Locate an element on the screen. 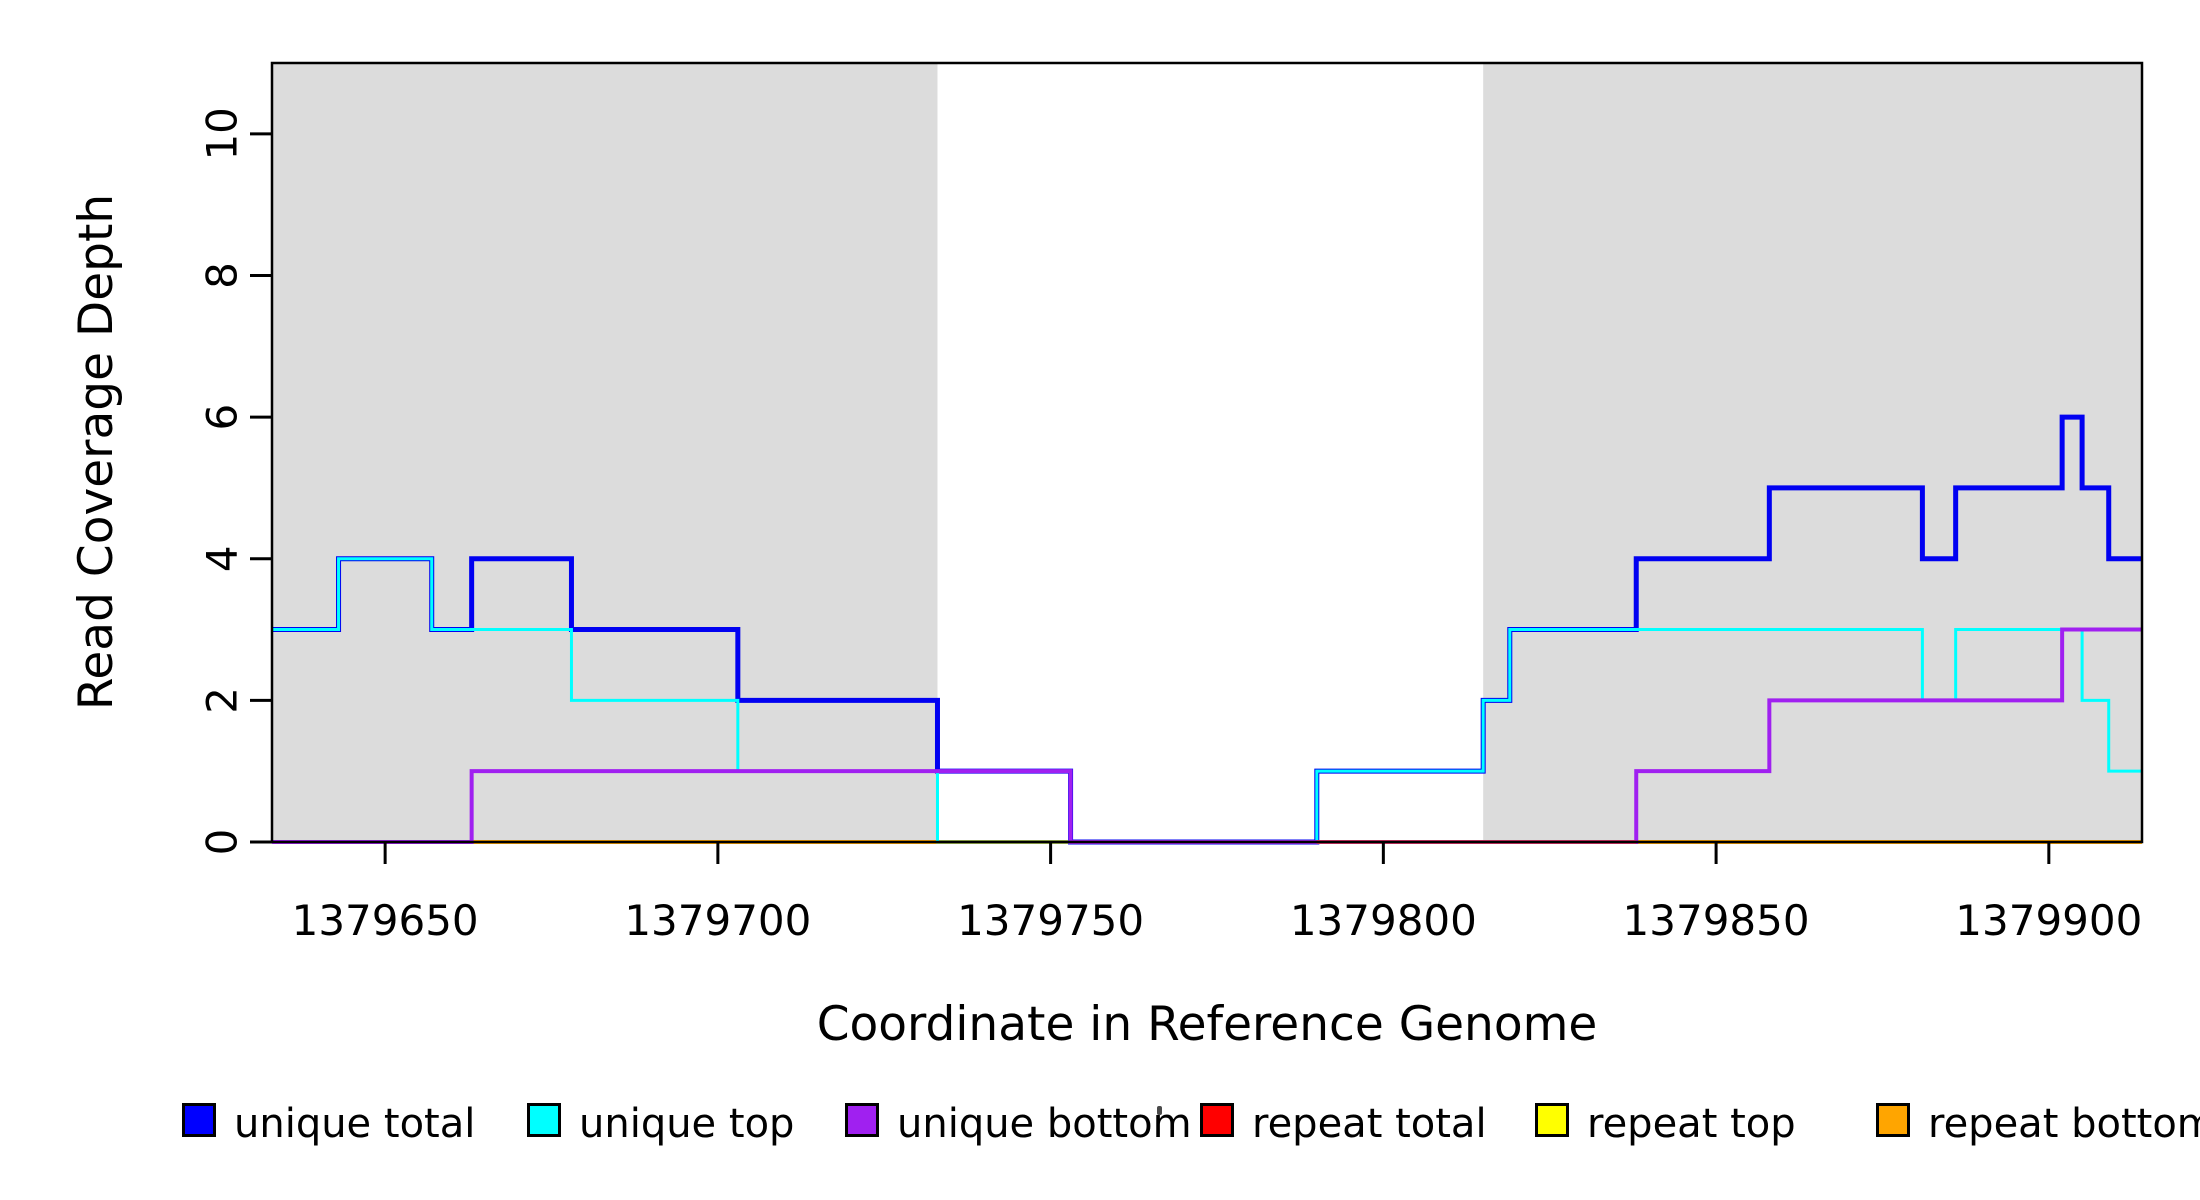 The width and height of the screenshot is (2200, 1200). y-tick-label: 8 is located at coordinates (222, 275).